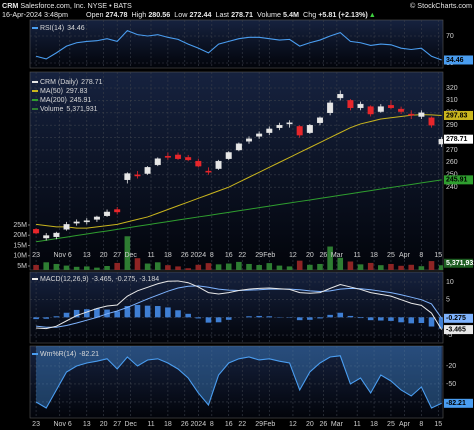  Describe the element at coordinates (452, 150) in the screenshot. I see `y-tick-label: 270` at that location.